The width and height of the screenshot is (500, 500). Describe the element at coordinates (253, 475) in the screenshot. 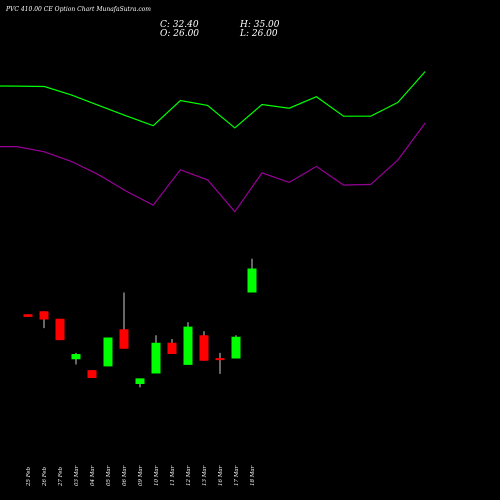

I see `x-tick-label: 18 Mar` at that location.